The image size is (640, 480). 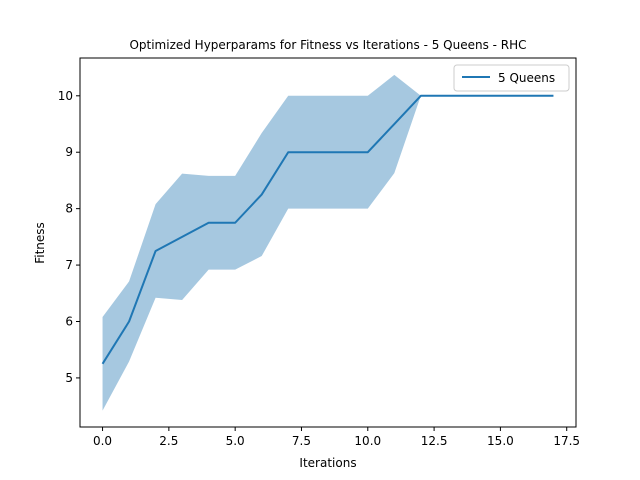 What do you see at coordinates (102, 441) in the screenshot?
I see `x-tick-label: 0.0` at bounding box center [102, 441].